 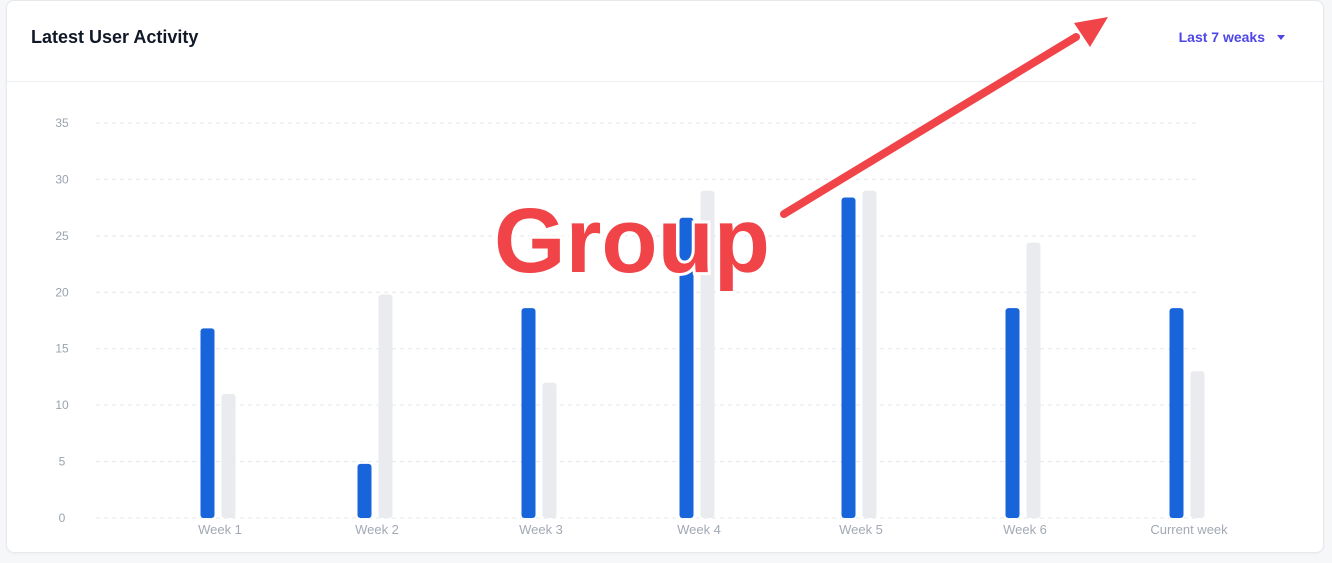 I want to click on x-tick-label: Week 2, so click(x=377, y=529).